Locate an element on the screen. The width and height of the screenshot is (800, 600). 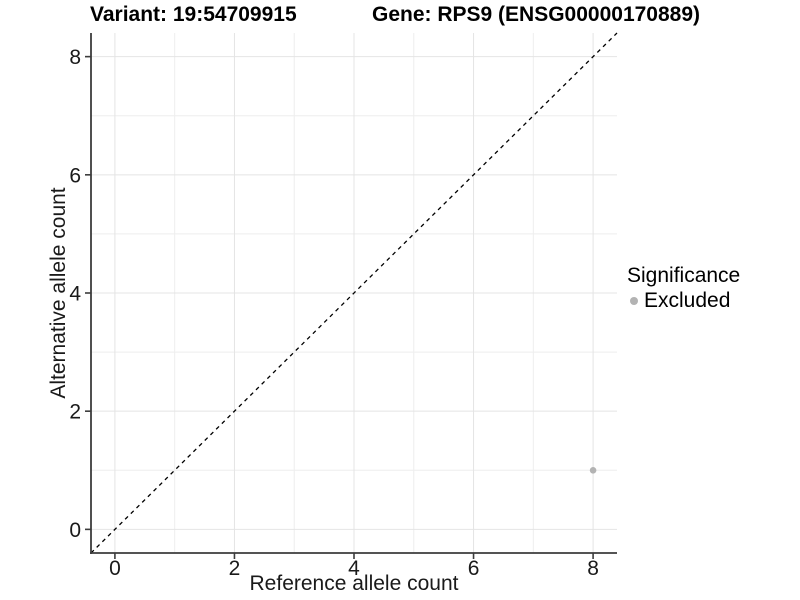
gene-title: Gene: RPS9 (ENSG00000170889) is located at coordinates (536, 14).